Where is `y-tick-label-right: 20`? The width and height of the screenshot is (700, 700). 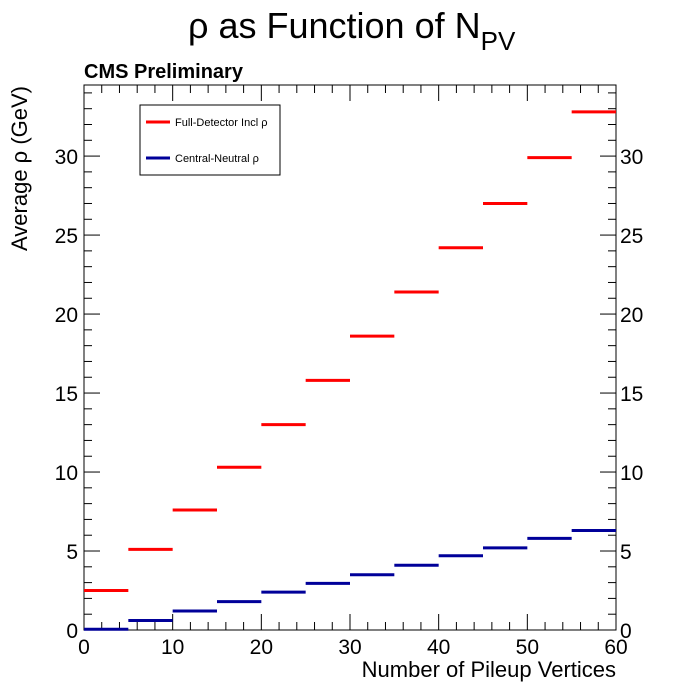
y-tick-label-right: 20 is located at coordinates (631, 315).